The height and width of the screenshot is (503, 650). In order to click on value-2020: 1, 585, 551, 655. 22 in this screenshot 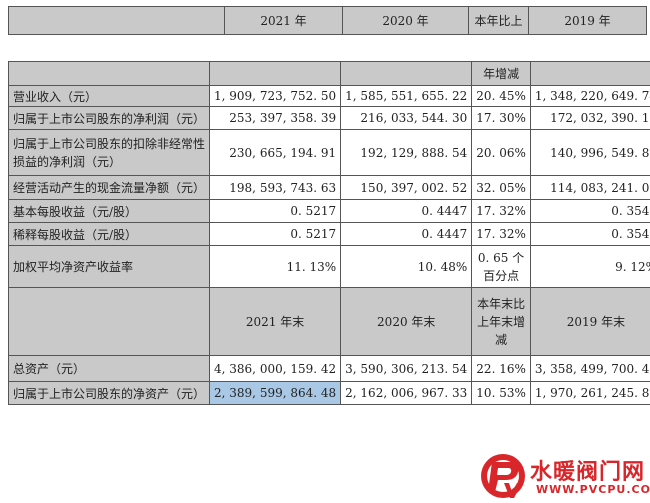, I will do `click(406, 96)`.